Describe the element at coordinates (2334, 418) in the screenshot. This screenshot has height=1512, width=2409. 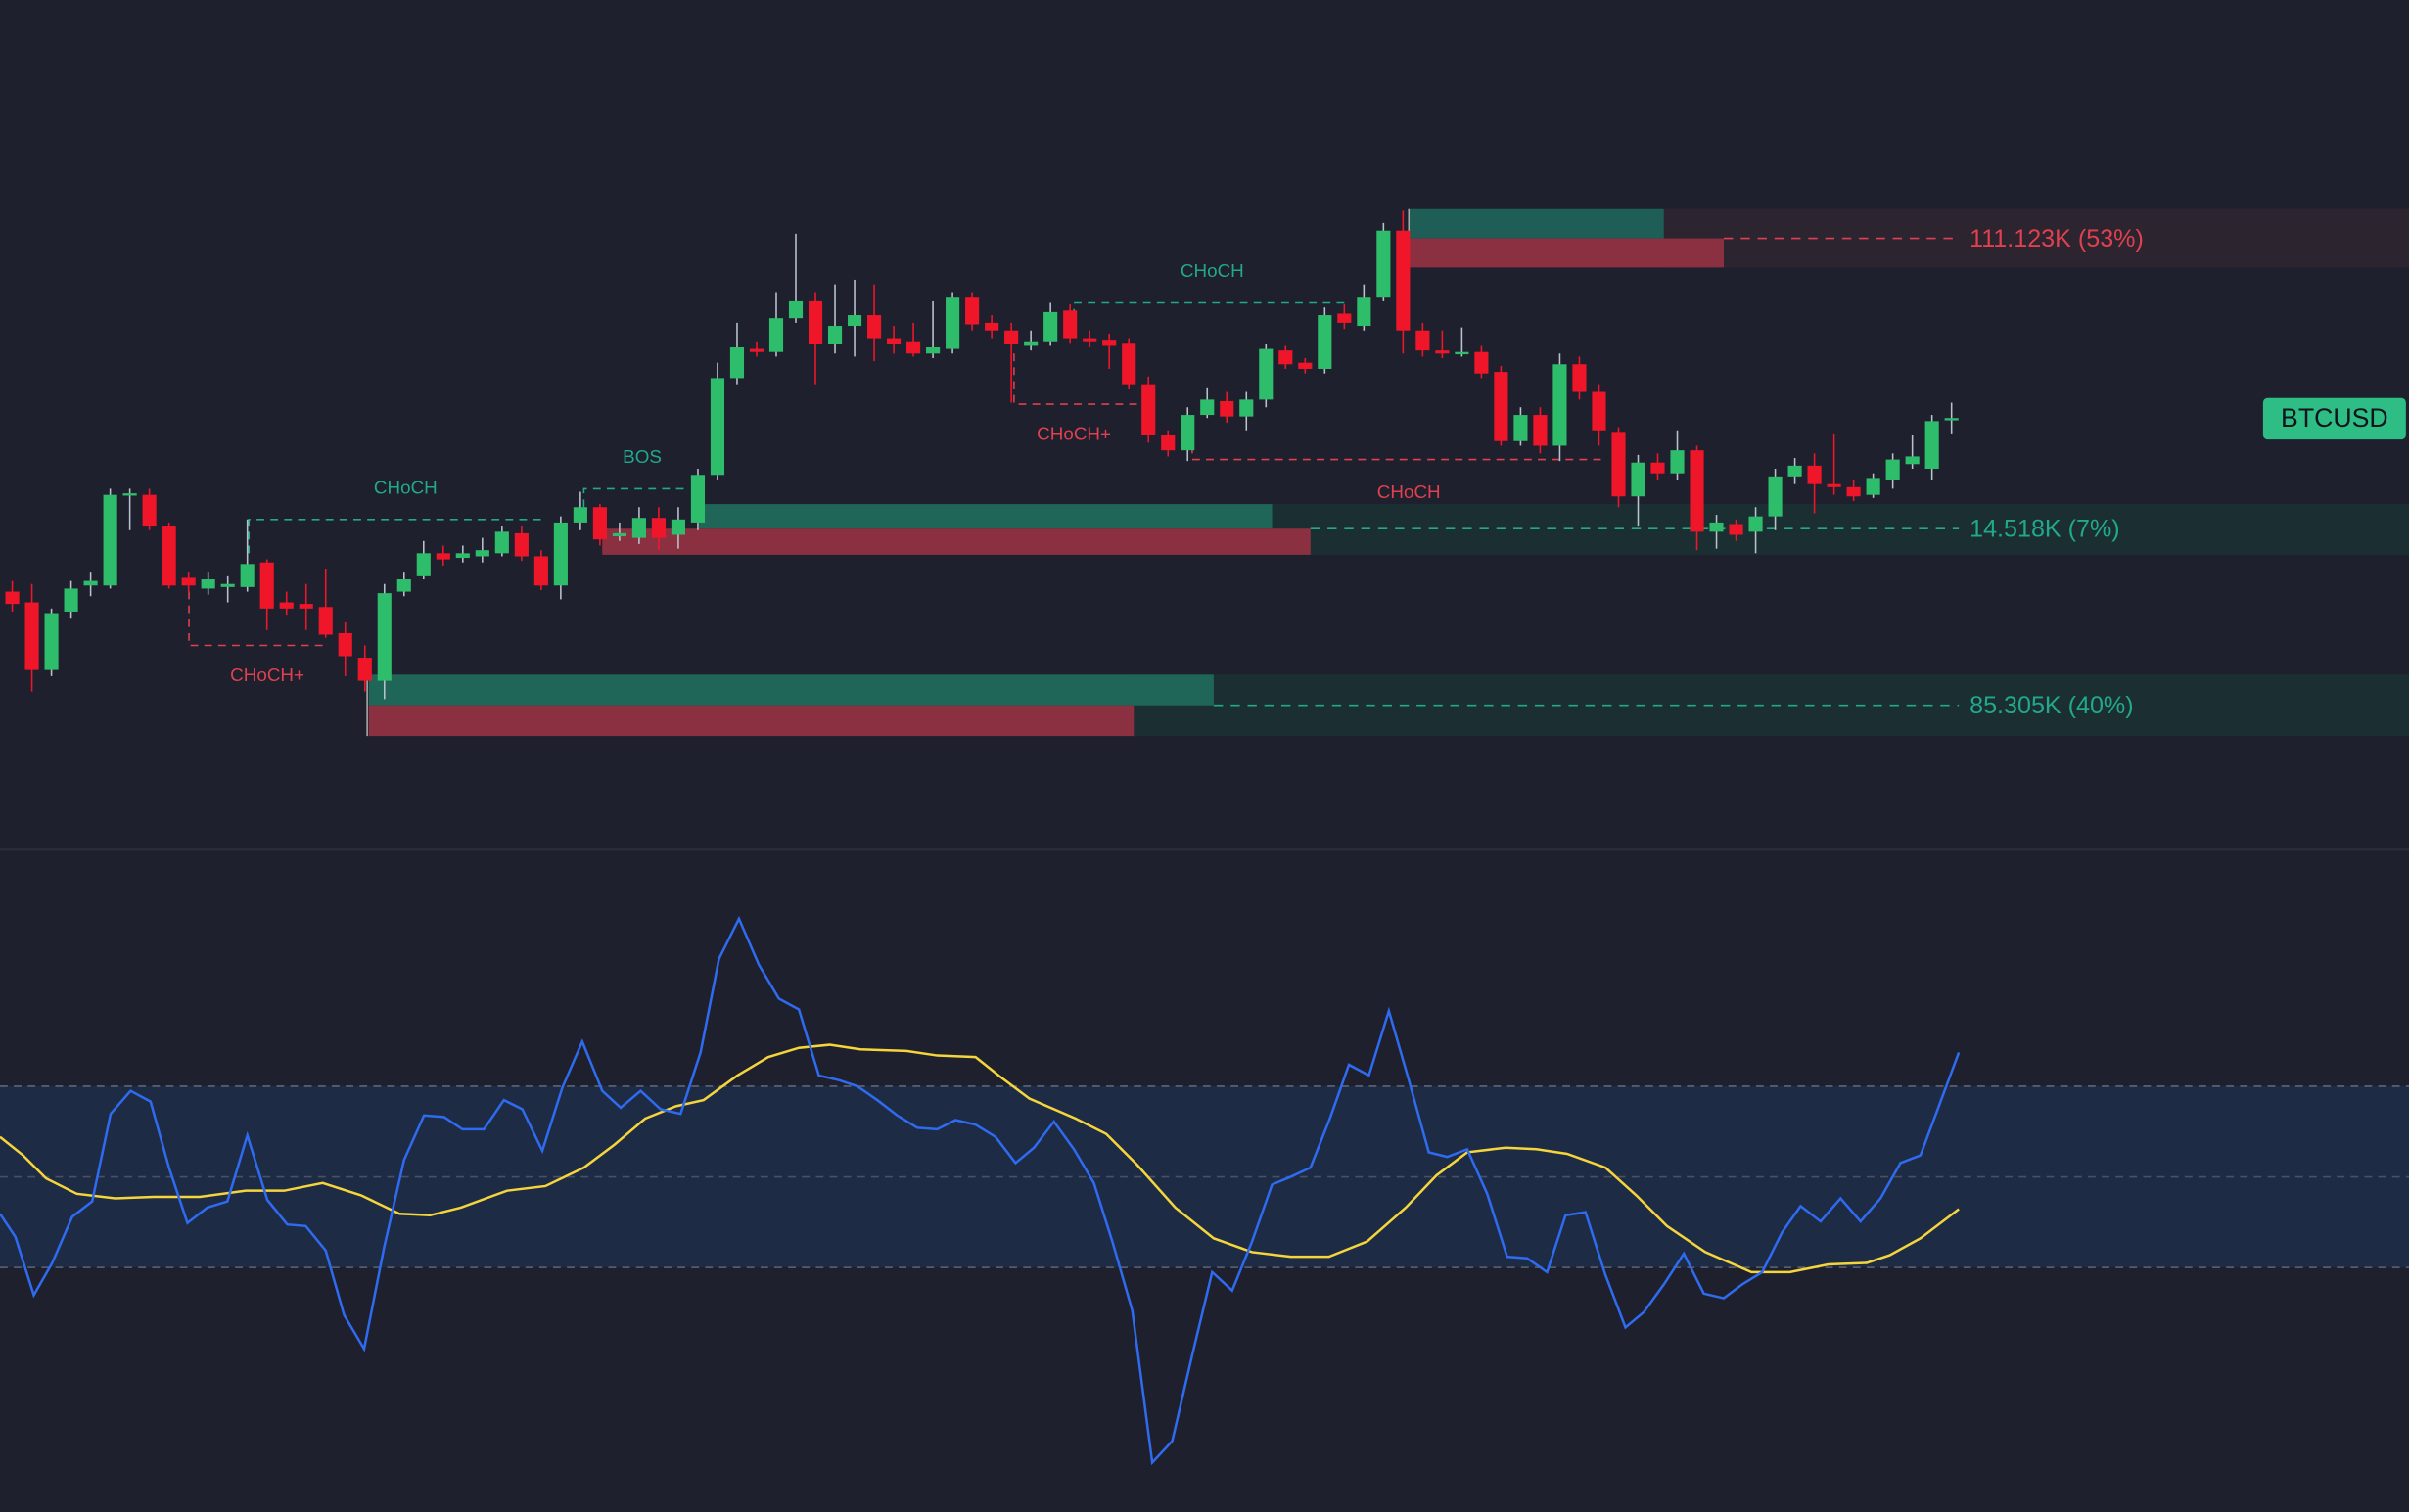
I see `symbol-label: BTCUSD` at that location.